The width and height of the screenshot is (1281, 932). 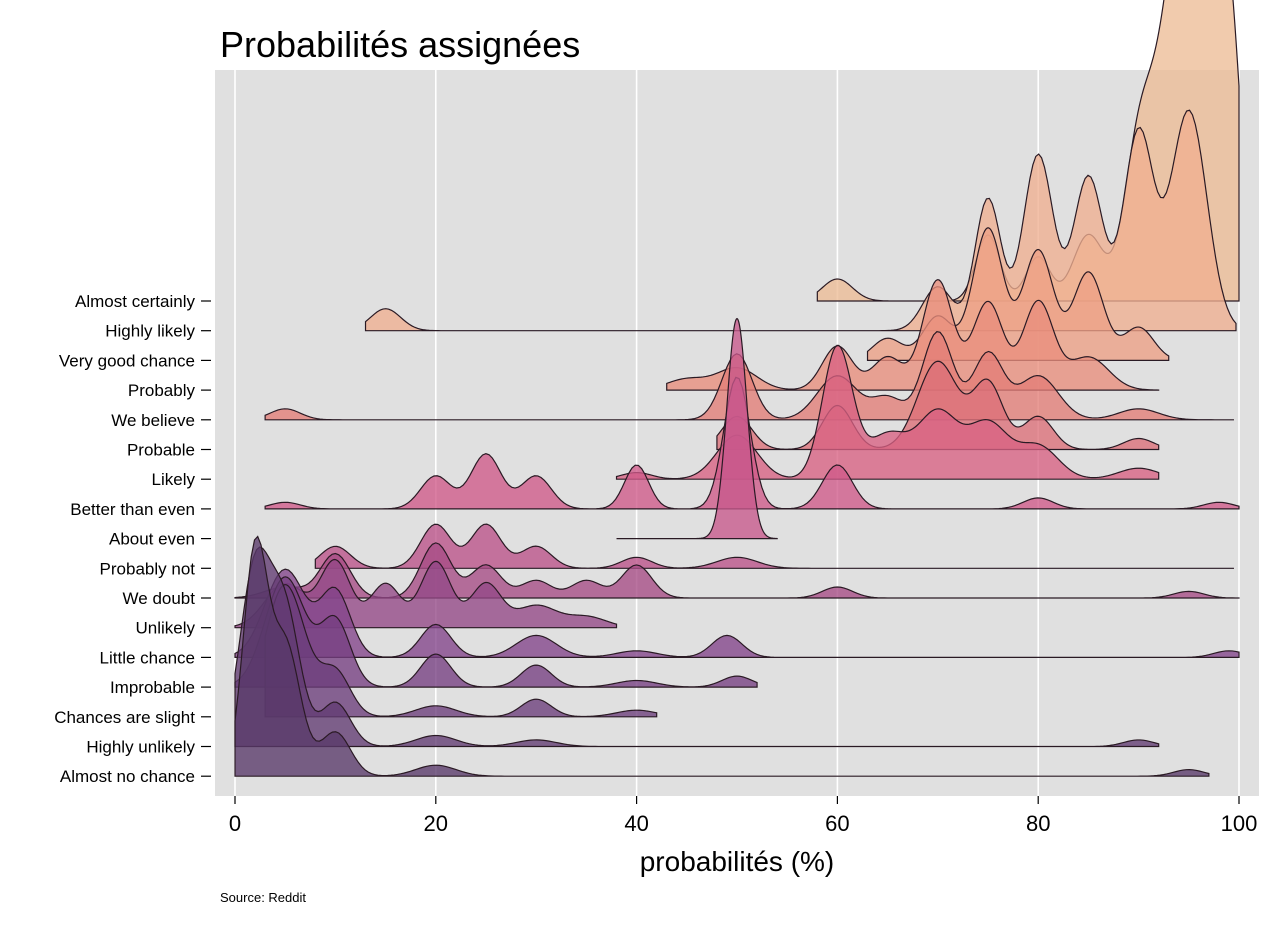 What do you see at coordinates (636, 823) in the screenshot?
I see `x-tick-label: 40` at bounding box center [636, 823].